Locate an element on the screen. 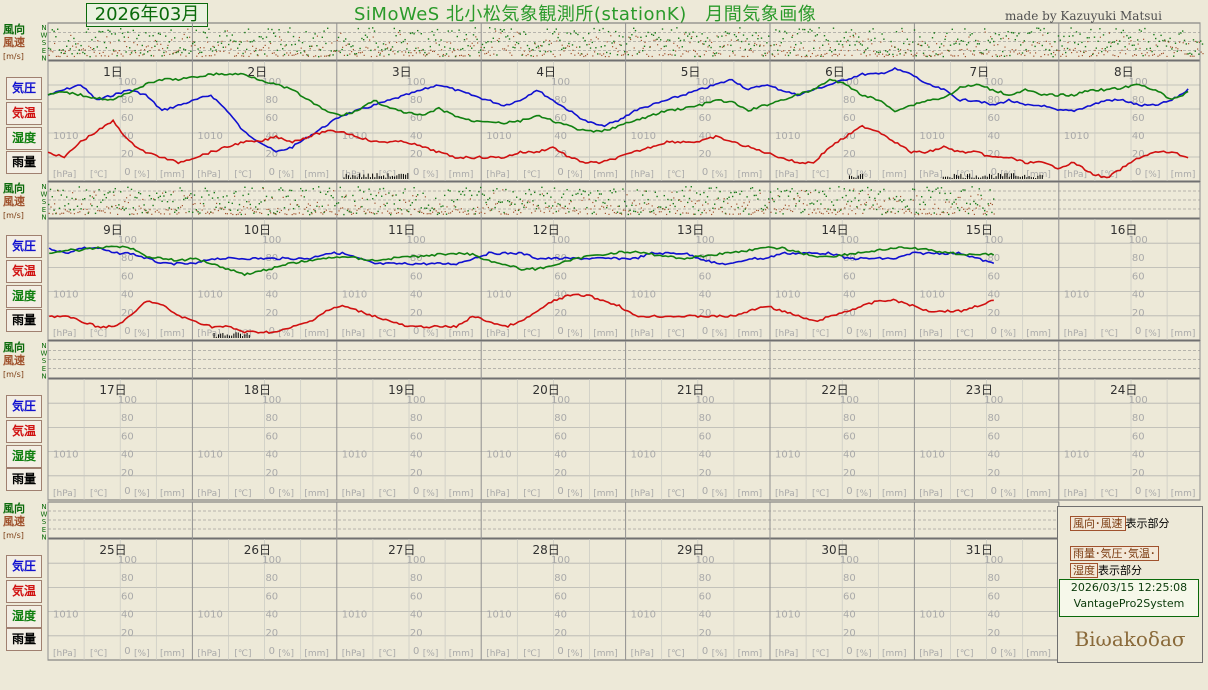 The height and width of the screenshot is (690, 1208). humidity-tick-label: 80 is located at coordinates (849, 100).